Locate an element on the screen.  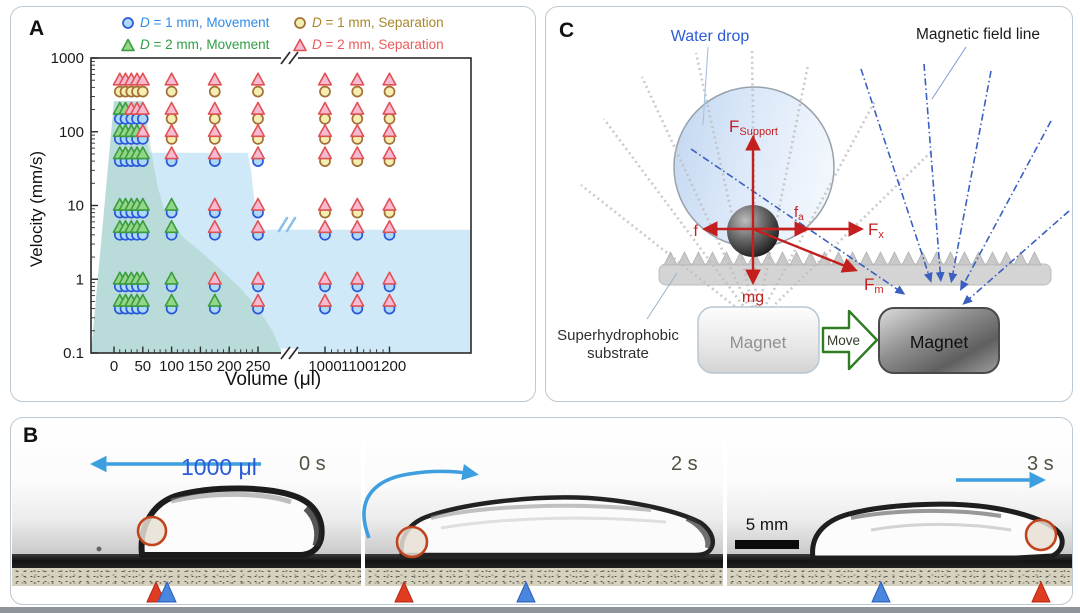
move-arrow-icon is located at coordinates (850, 340).